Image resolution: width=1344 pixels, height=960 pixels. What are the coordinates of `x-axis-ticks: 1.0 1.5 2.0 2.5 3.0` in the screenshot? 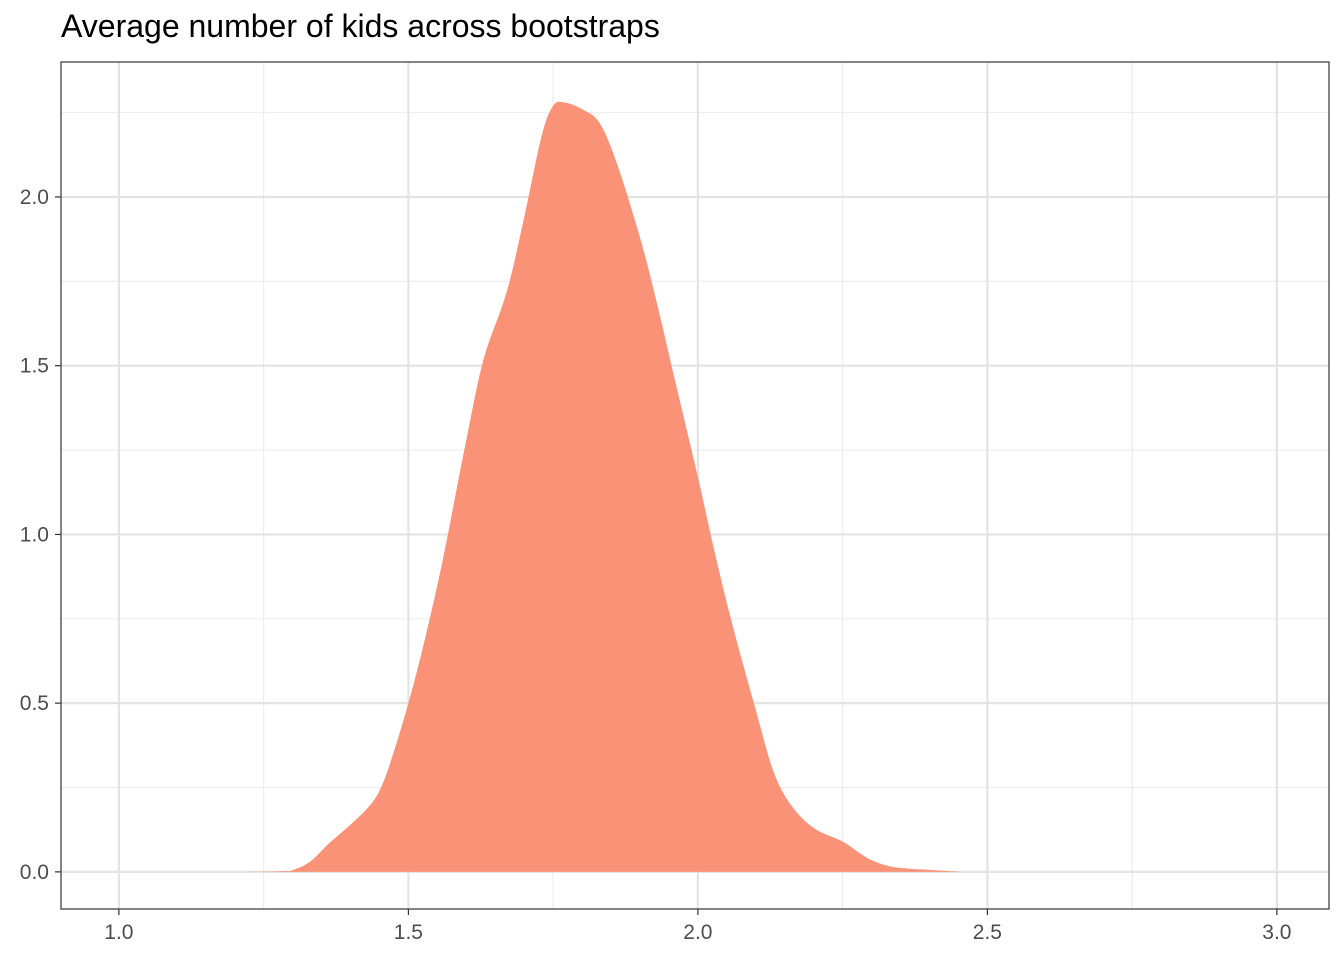 It's located at (697, 926).